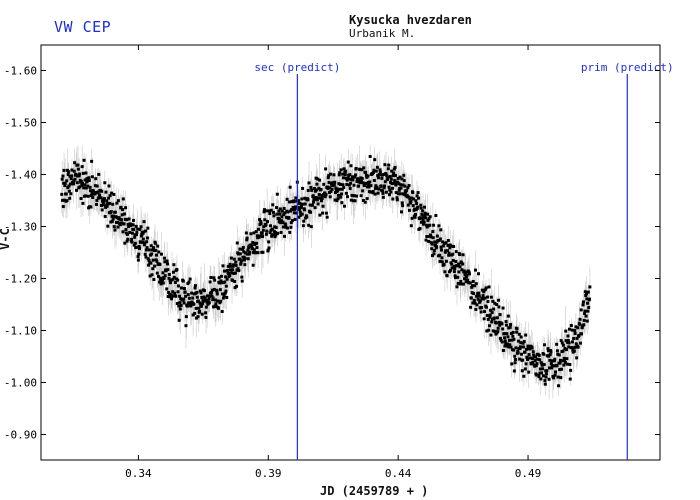 The width and height of the screenshot is (700, 500). I want to click on y-tick-label: -0.90, so click(20, 435).